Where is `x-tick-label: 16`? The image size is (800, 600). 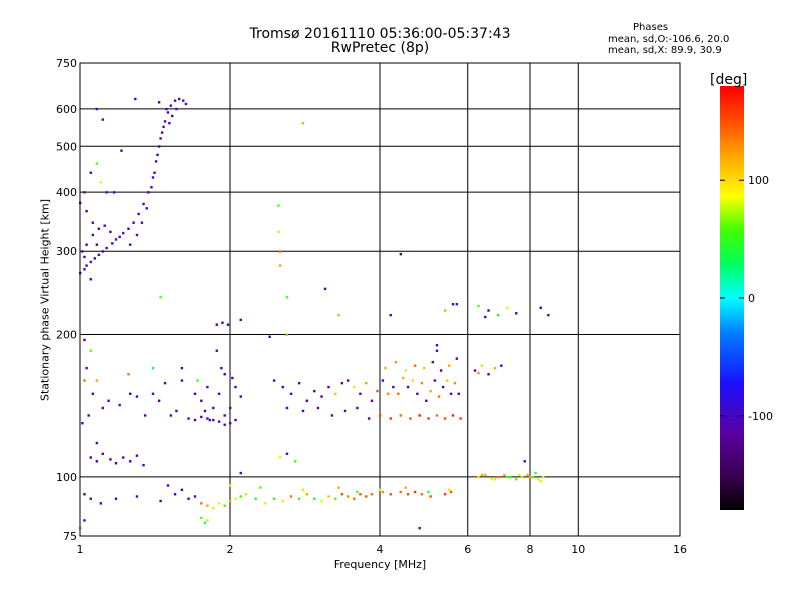 x-tick-label: 16 is located at coordinates (680, 549).